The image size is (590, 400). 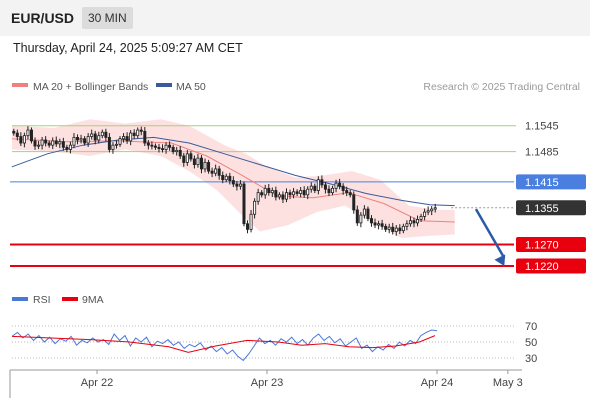 I want to click on rsi-legend-swatch, so click(x=20, y=299).